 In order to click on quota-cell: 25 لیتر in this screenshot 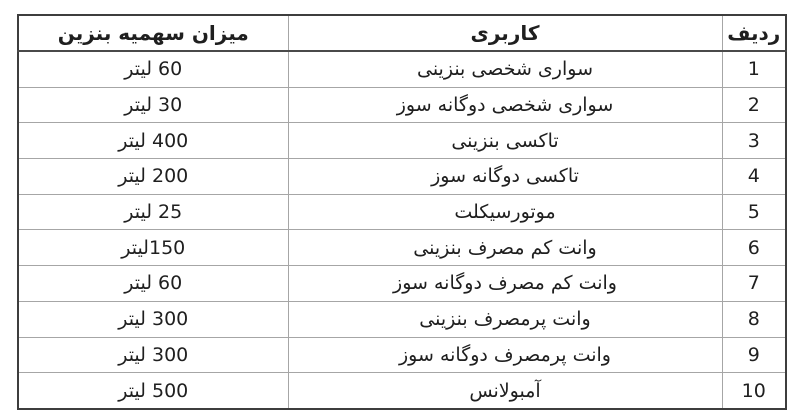, I will do `click(153, 212)`.